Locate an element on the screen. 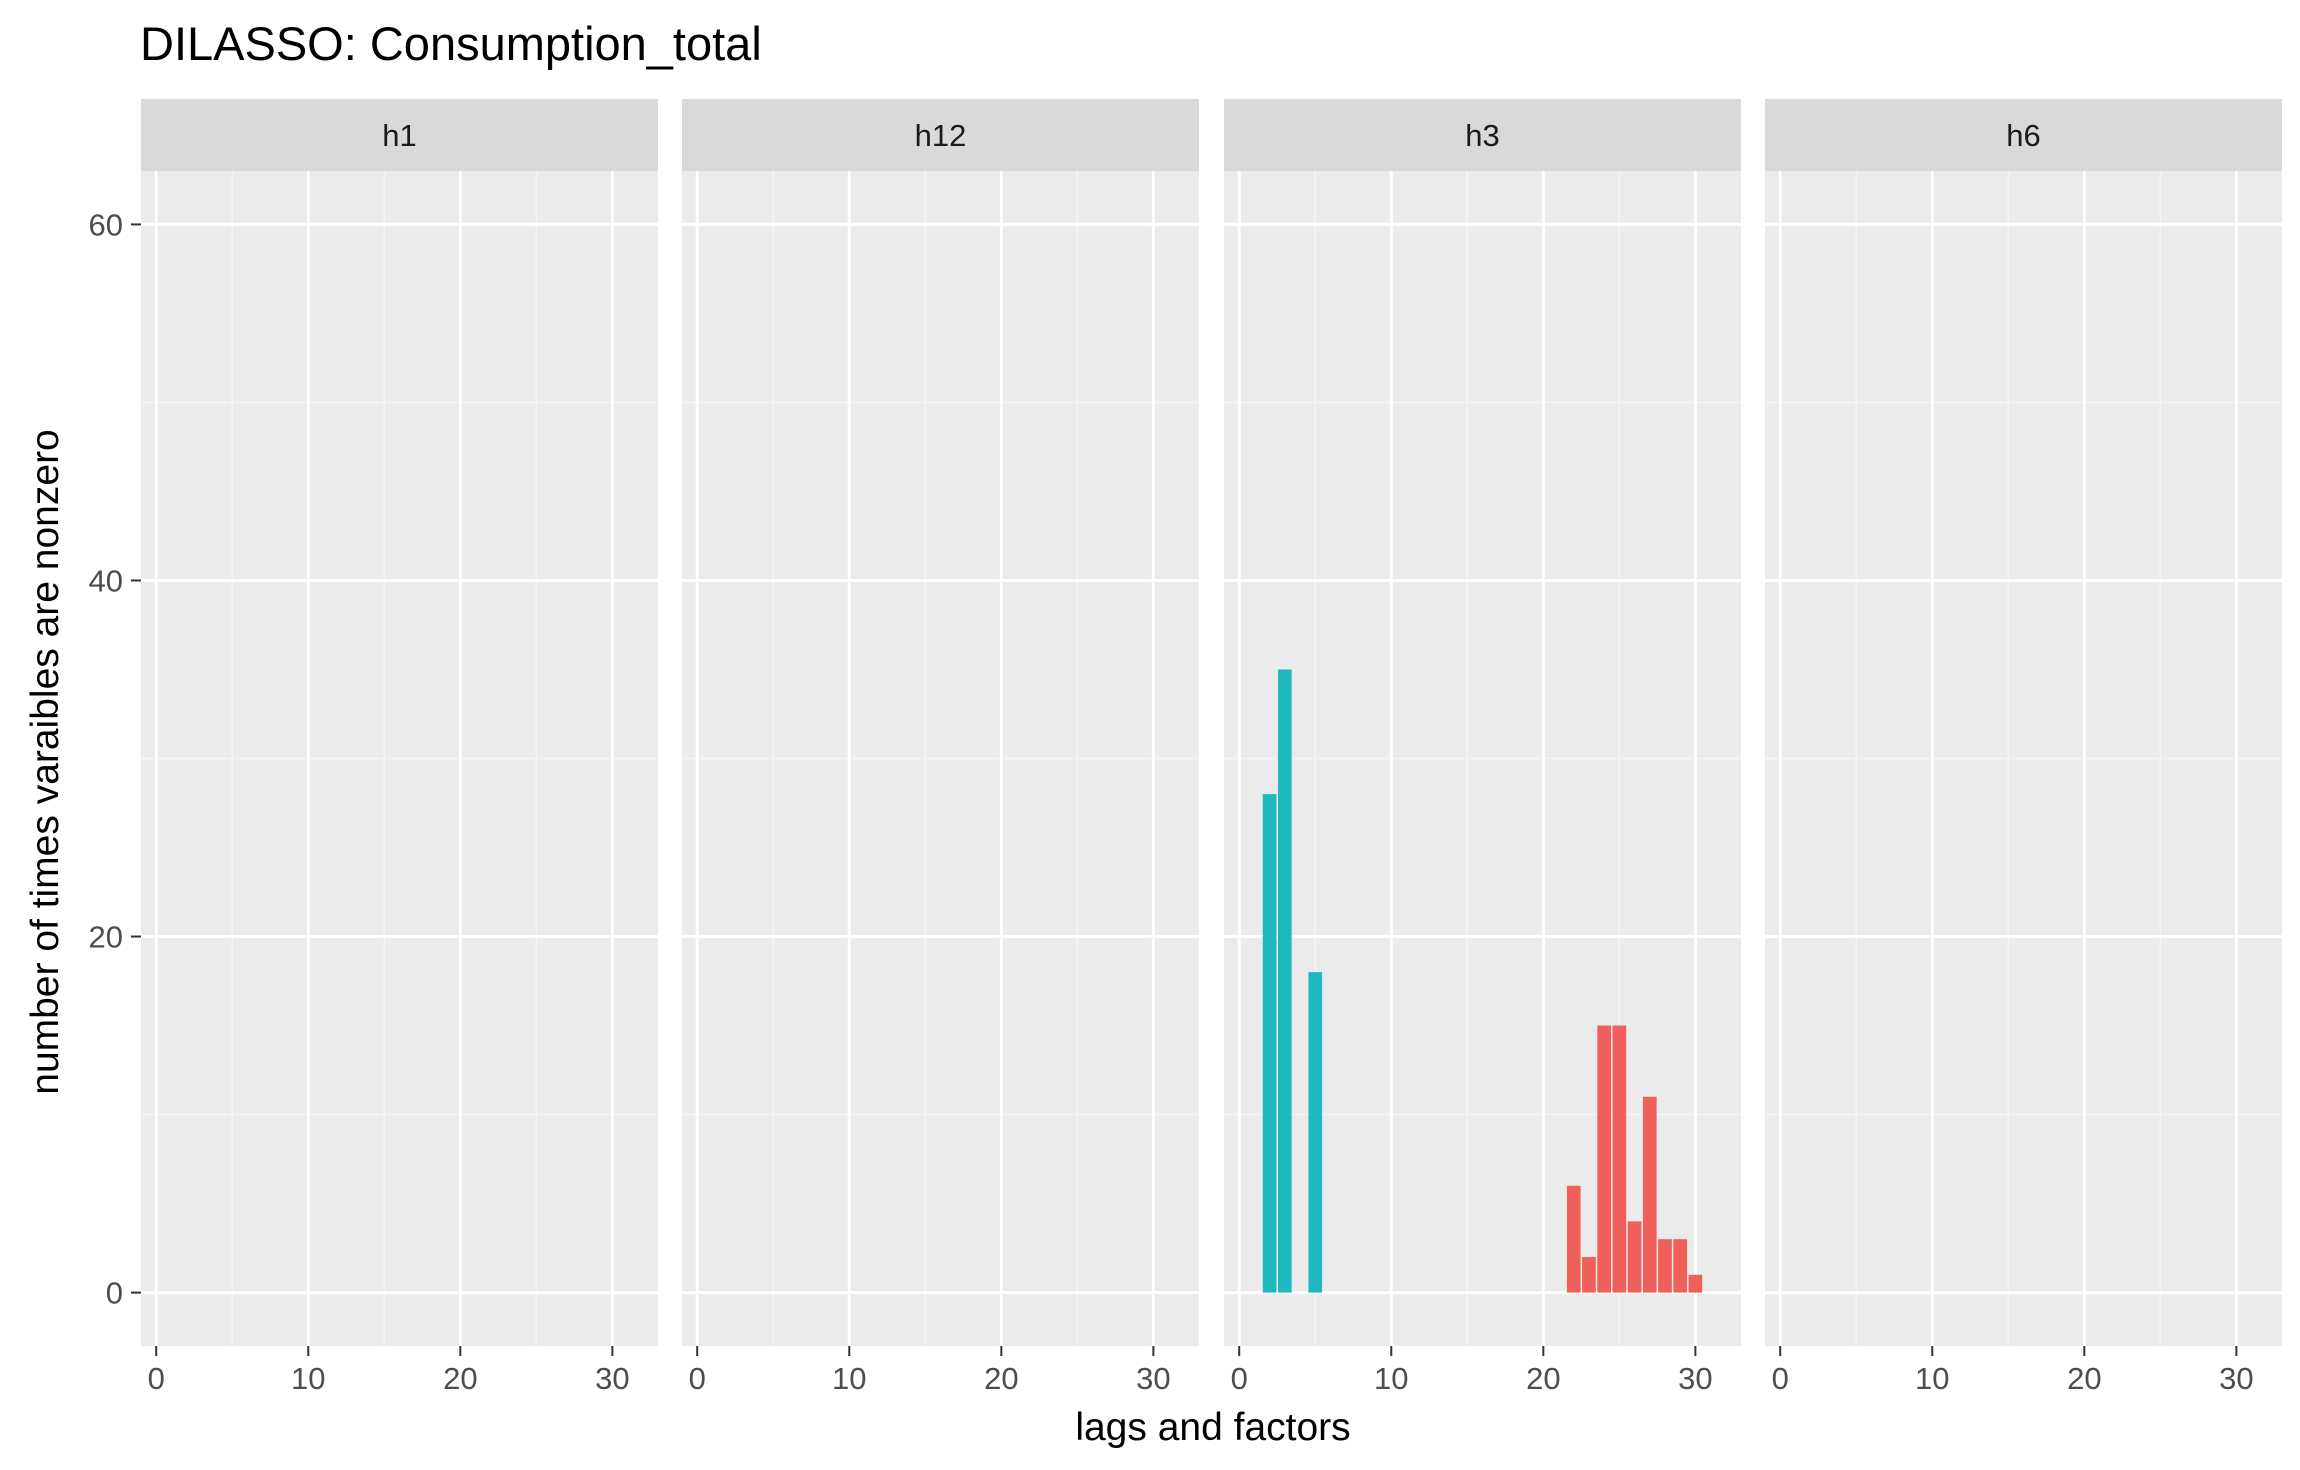  bar-h3-x25 is located at coordinates (1619, 1159).